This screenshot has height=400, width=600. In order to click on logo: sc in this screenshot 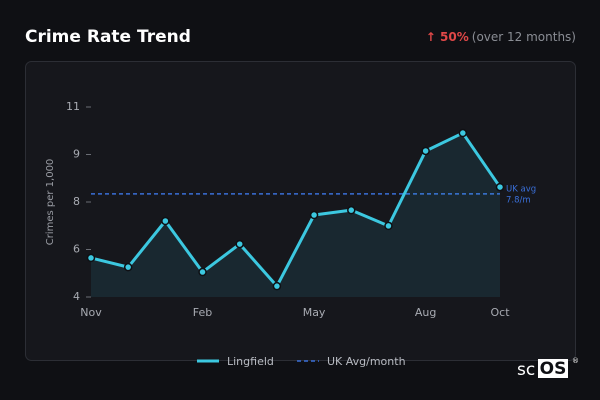, I will do `click(526, 370)`.